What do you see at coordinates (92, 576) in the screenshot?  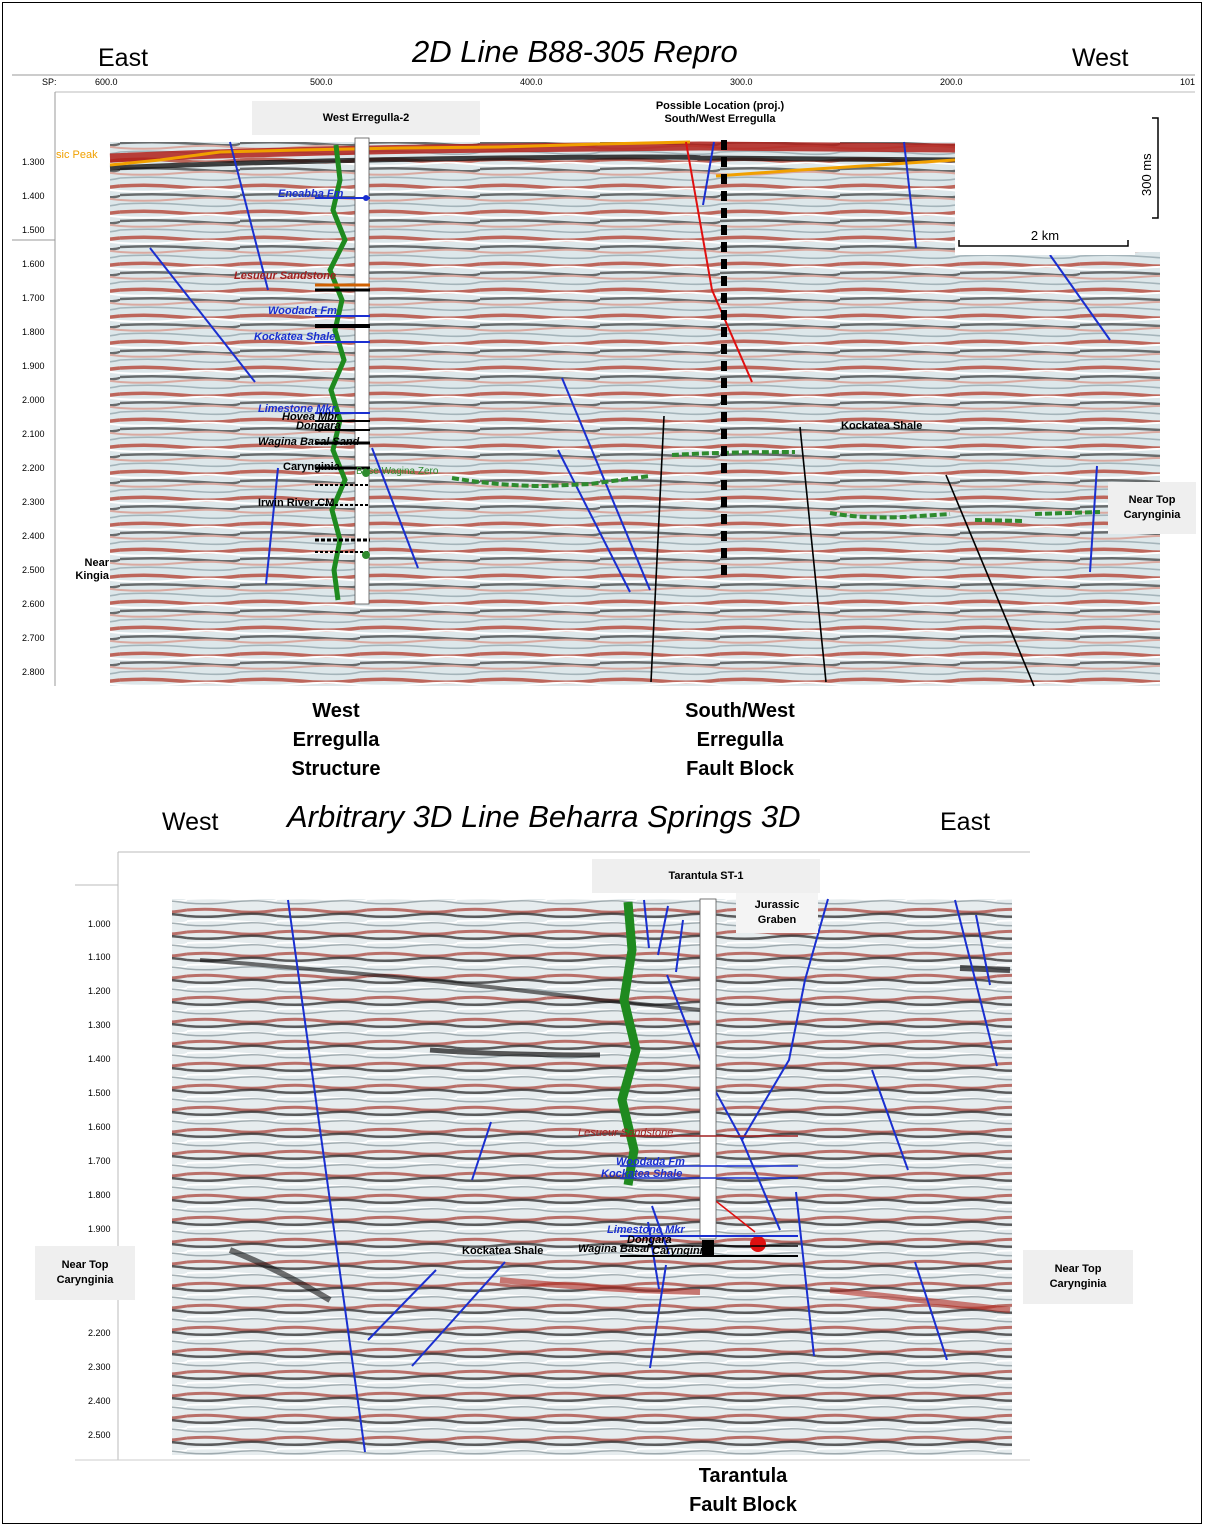 I see `near-kingia-line-2: Kingia` at bounding box center [92, 576].